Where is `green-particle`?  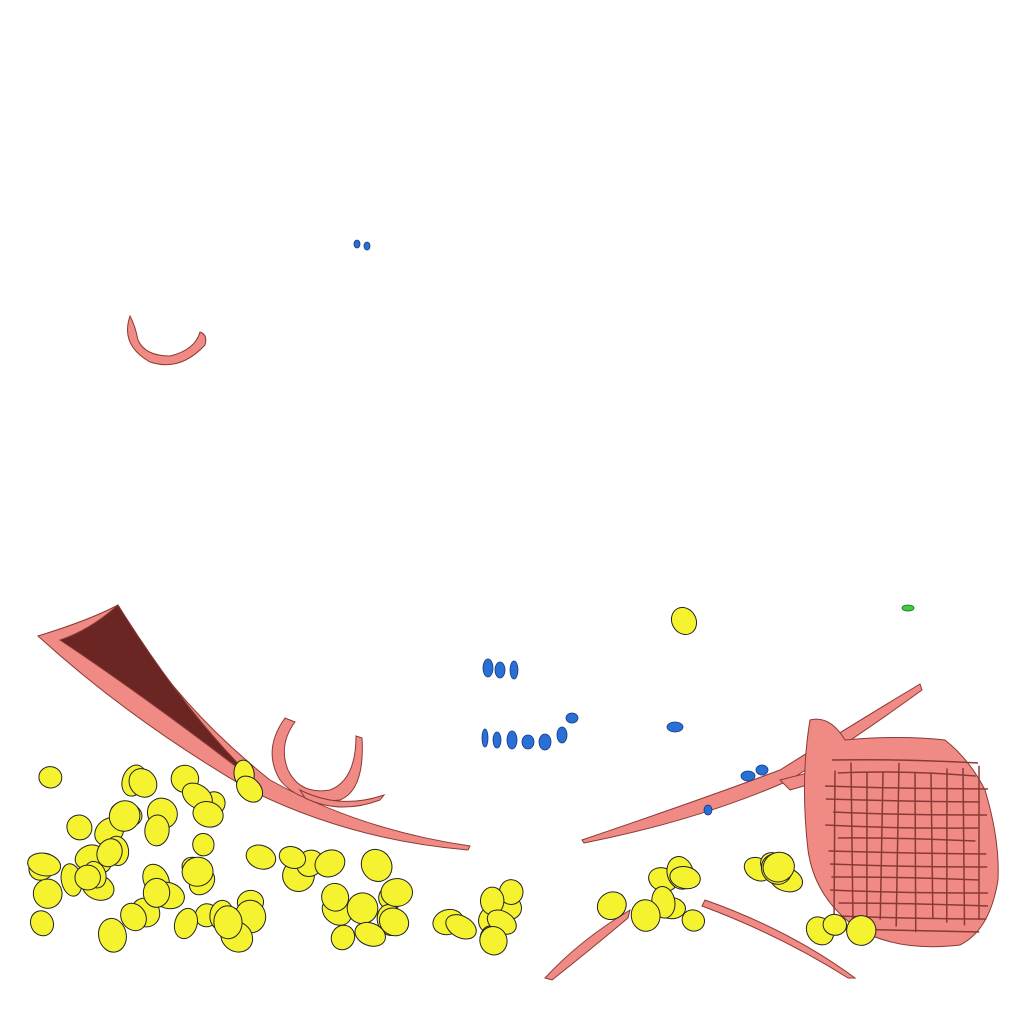 green-particle is located at coordinates (908, 608).